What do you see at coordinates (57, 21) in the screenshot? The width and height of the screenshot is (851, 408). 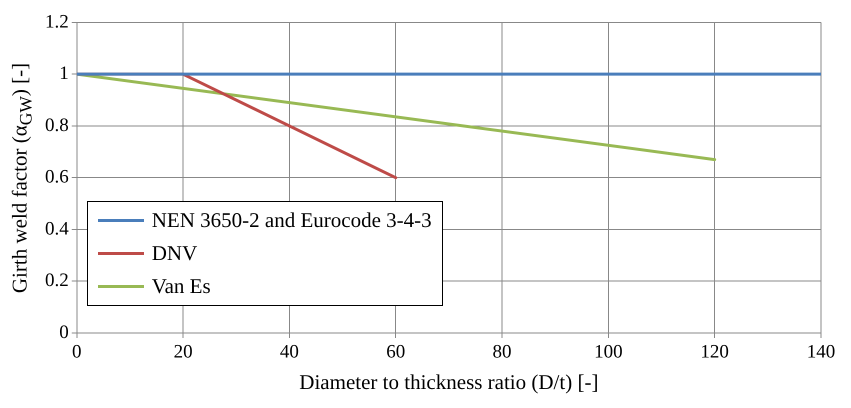 I see `y-tick-label: 1.2` at bounding box center [57, 21].